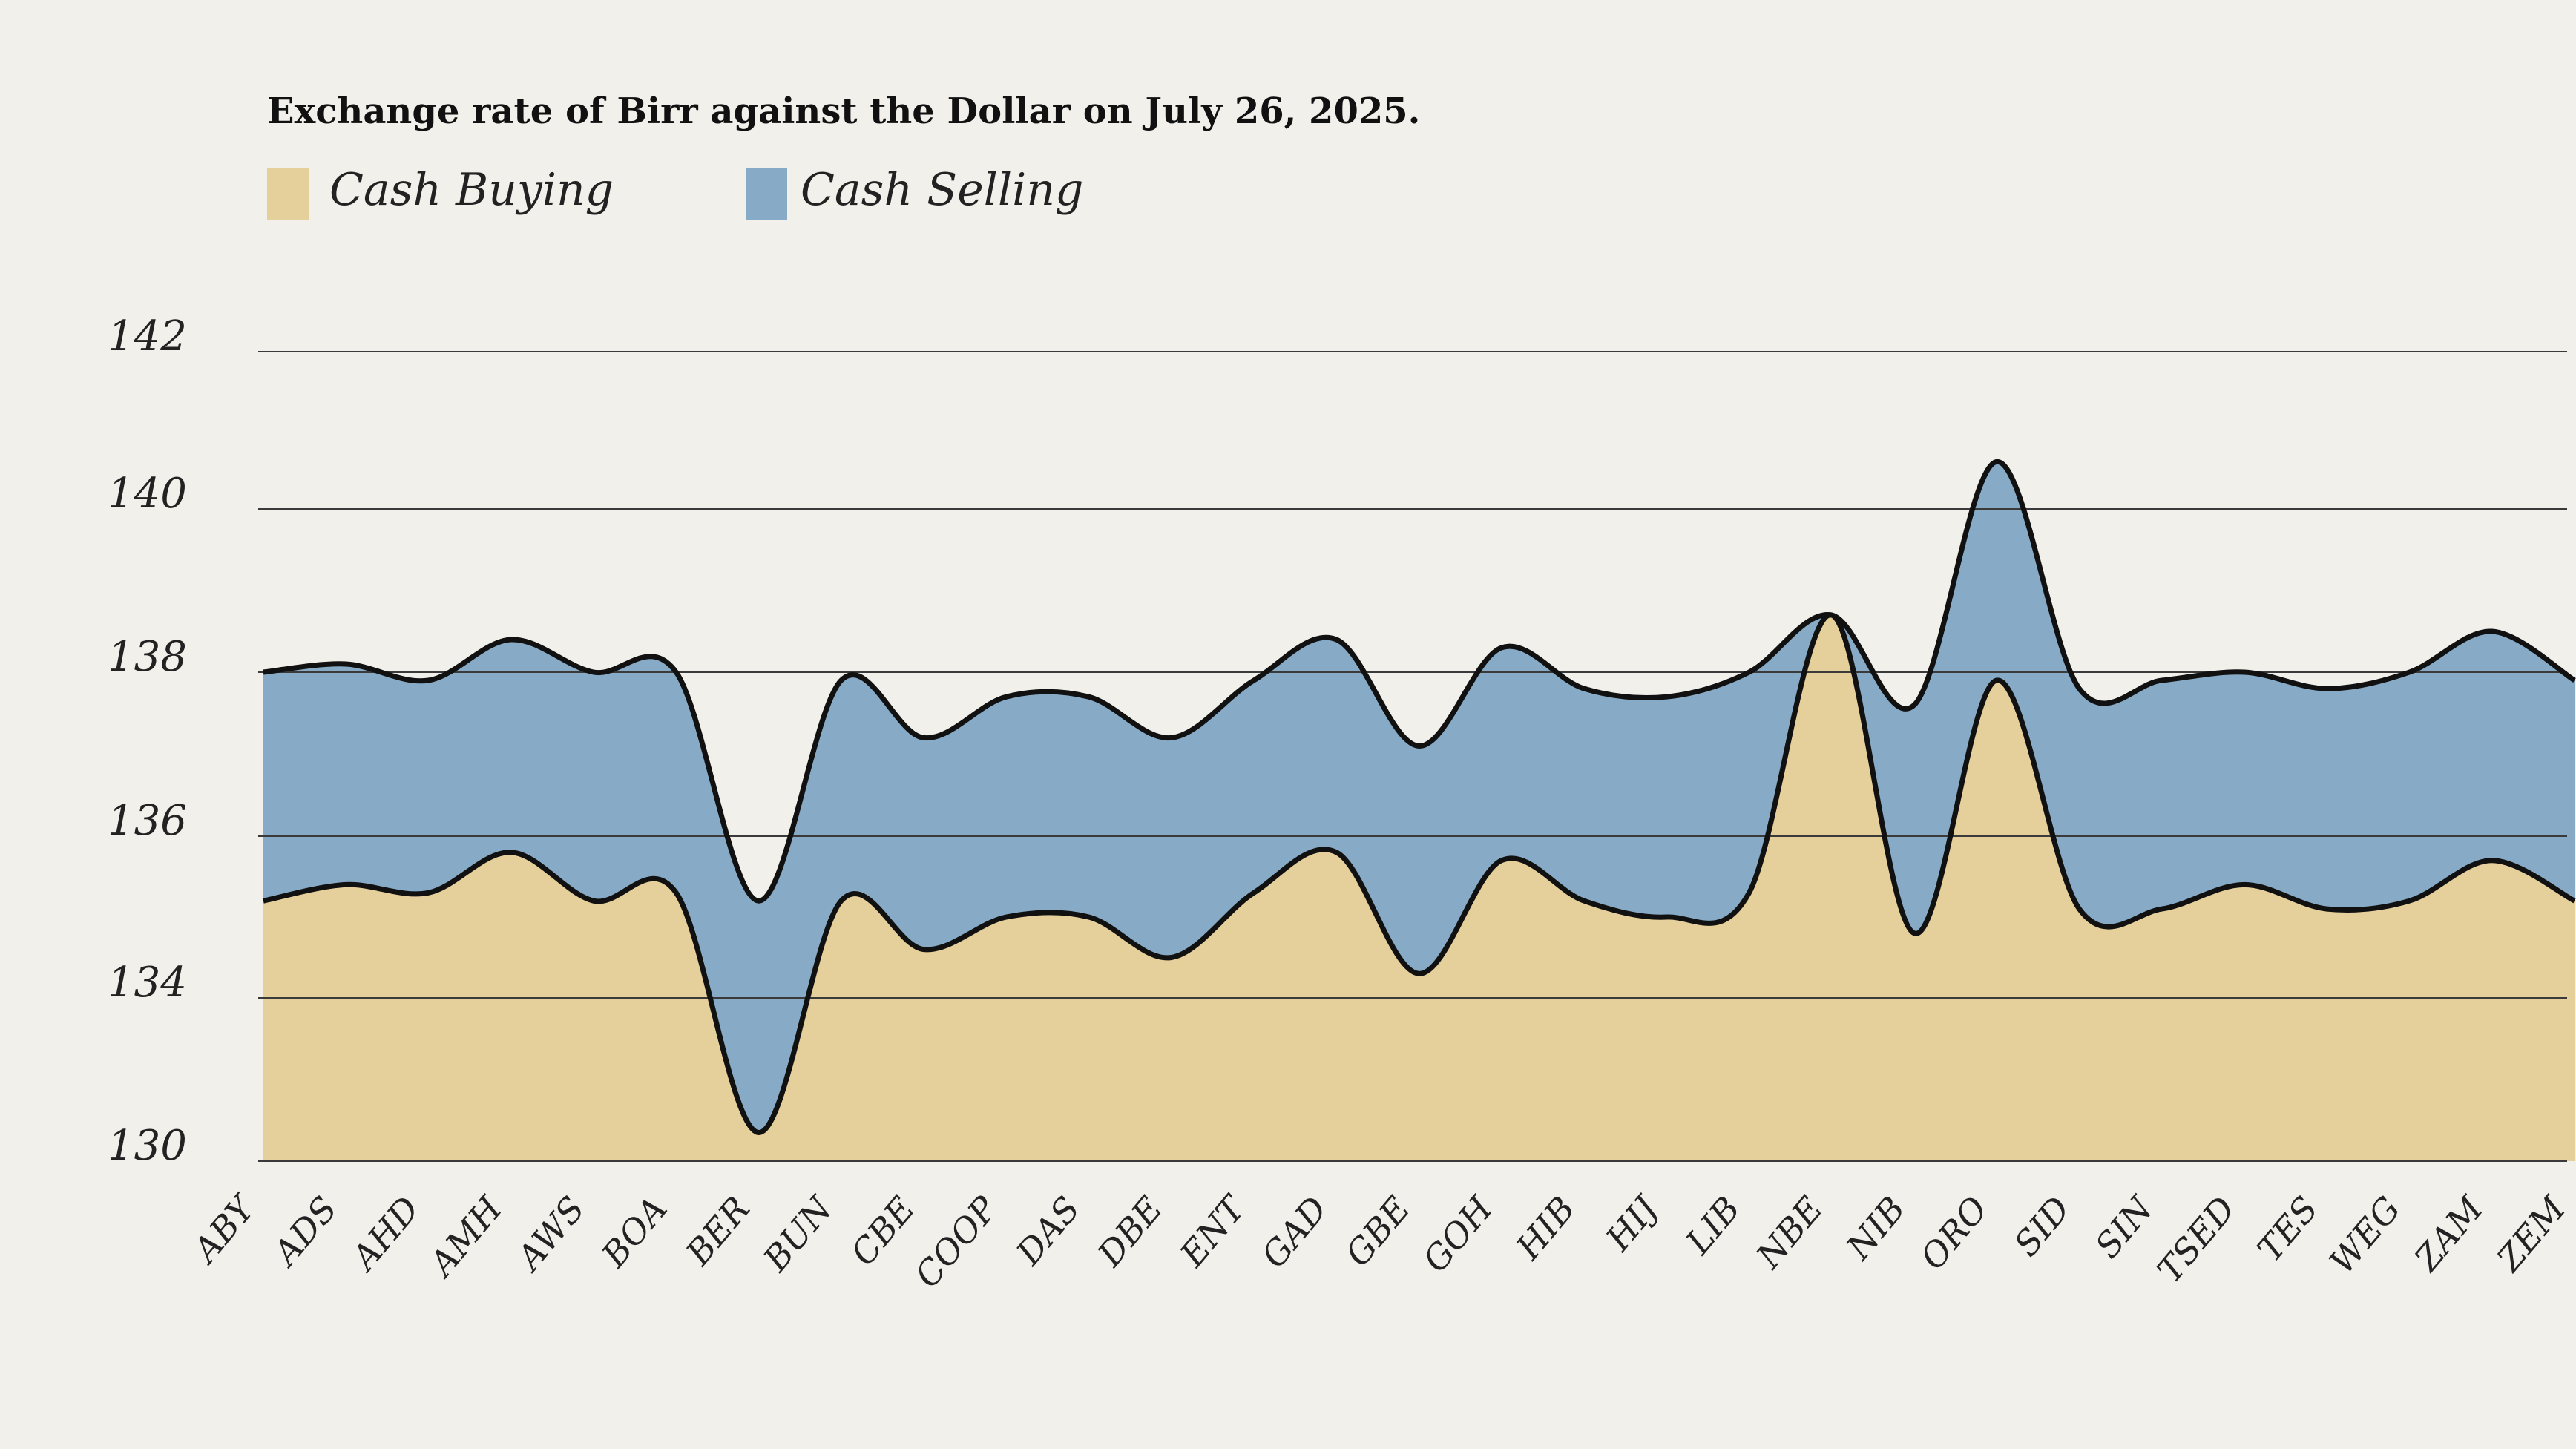 The width and height of the screenshot is (2576, 1449). What do you see at coordinates (1048, 1230) in the screenshot?
I see `x-tick-label-das: DAS` at bounding box center [1048, 1230].